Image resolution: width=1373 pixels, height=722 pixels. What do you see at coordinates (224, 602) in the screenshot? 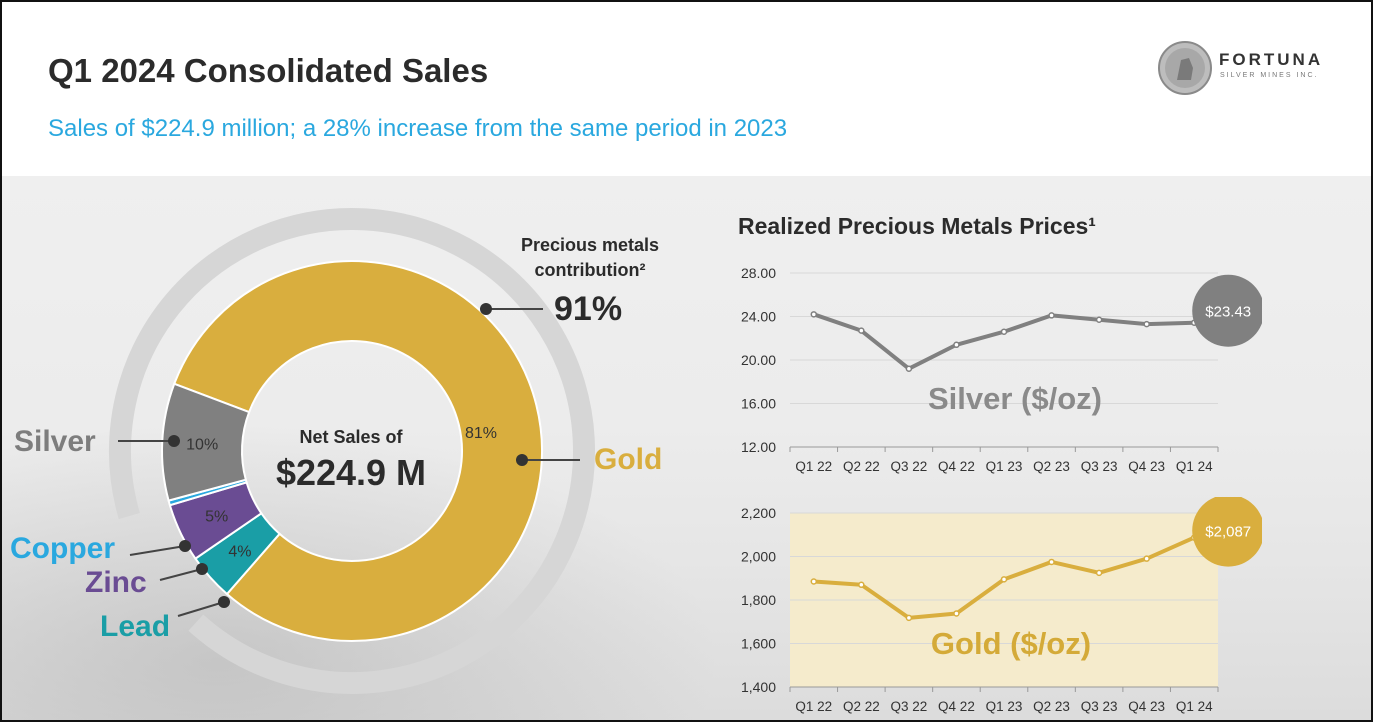
I see `lead-connector-dot` at bounding box center [224, 602].